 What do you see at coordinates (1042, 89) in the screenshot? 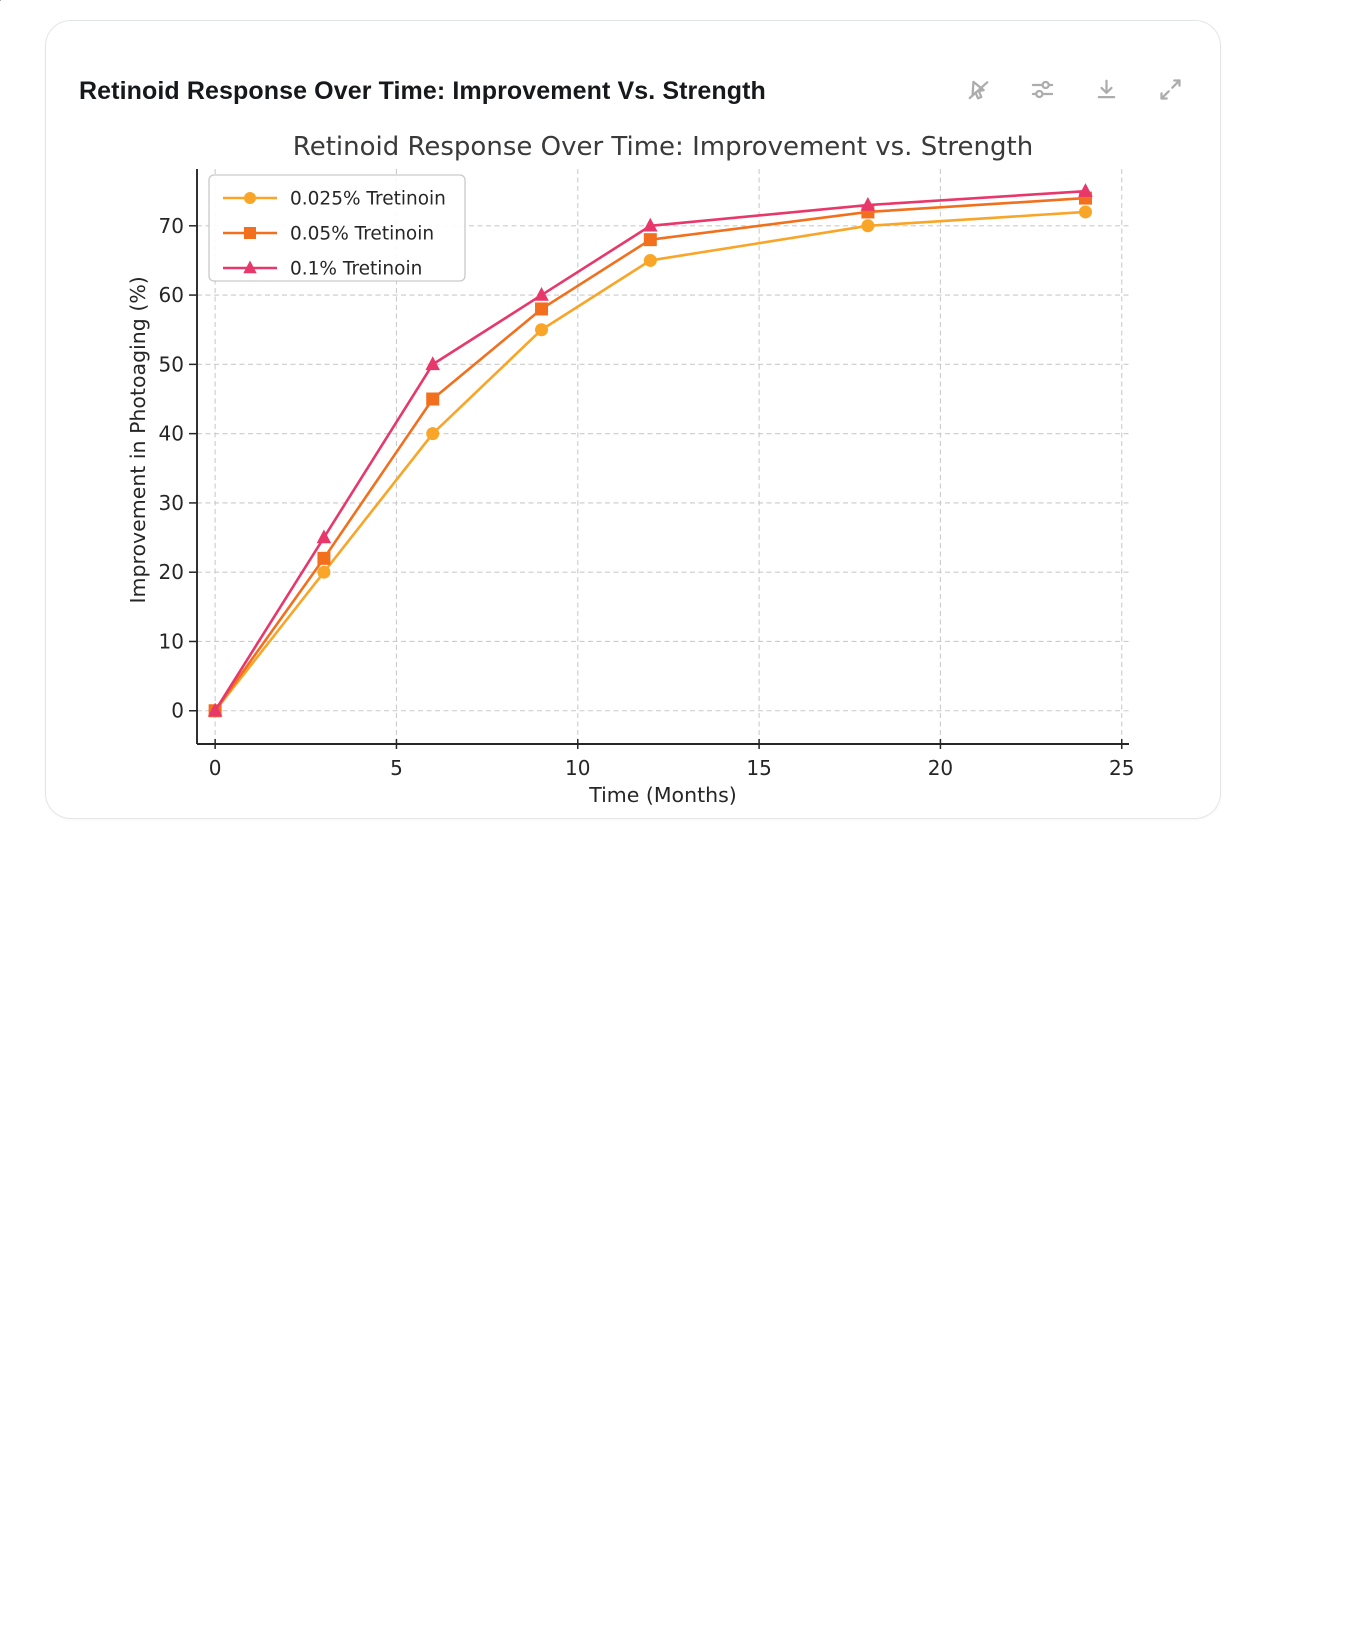
I see `sliders-icon` at bounding box center [1042, 89].